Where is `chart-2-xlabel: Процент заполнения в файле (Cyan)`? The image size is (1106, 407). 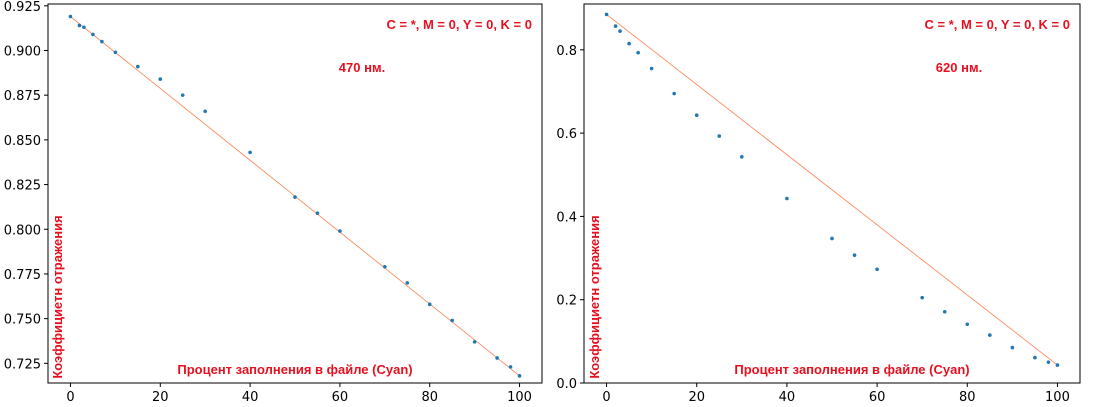
chart-2-xlabel: Процент заполнения в файле (Cyan) is located at coordinates (851, 369).